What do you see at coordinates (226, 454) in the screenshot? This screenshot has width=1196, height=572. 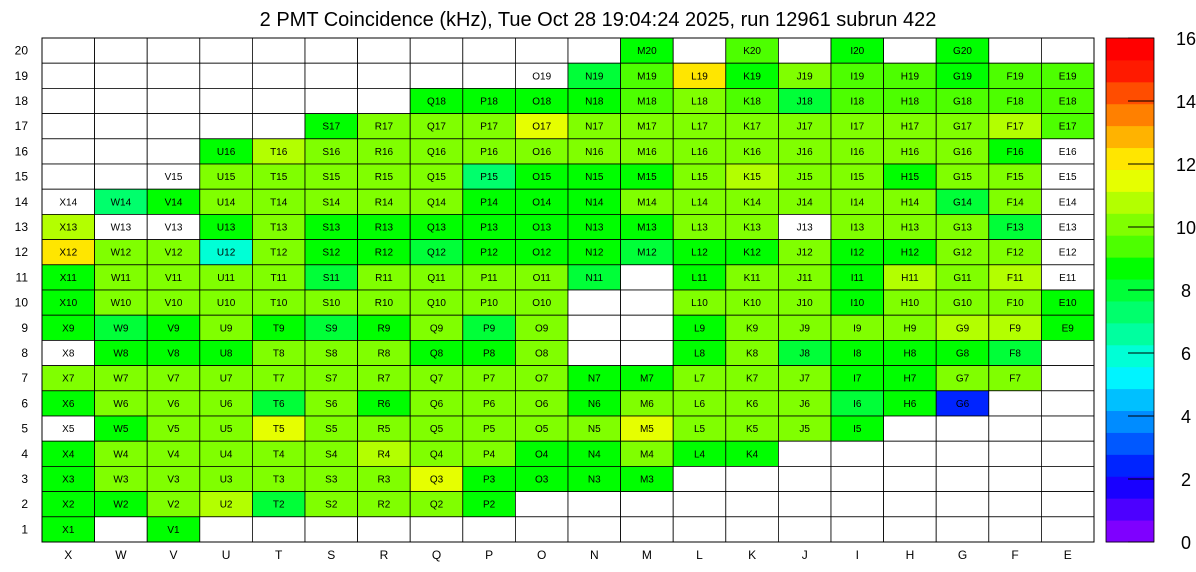 I see `cell-label: U4` at bounding box center [226, 454].